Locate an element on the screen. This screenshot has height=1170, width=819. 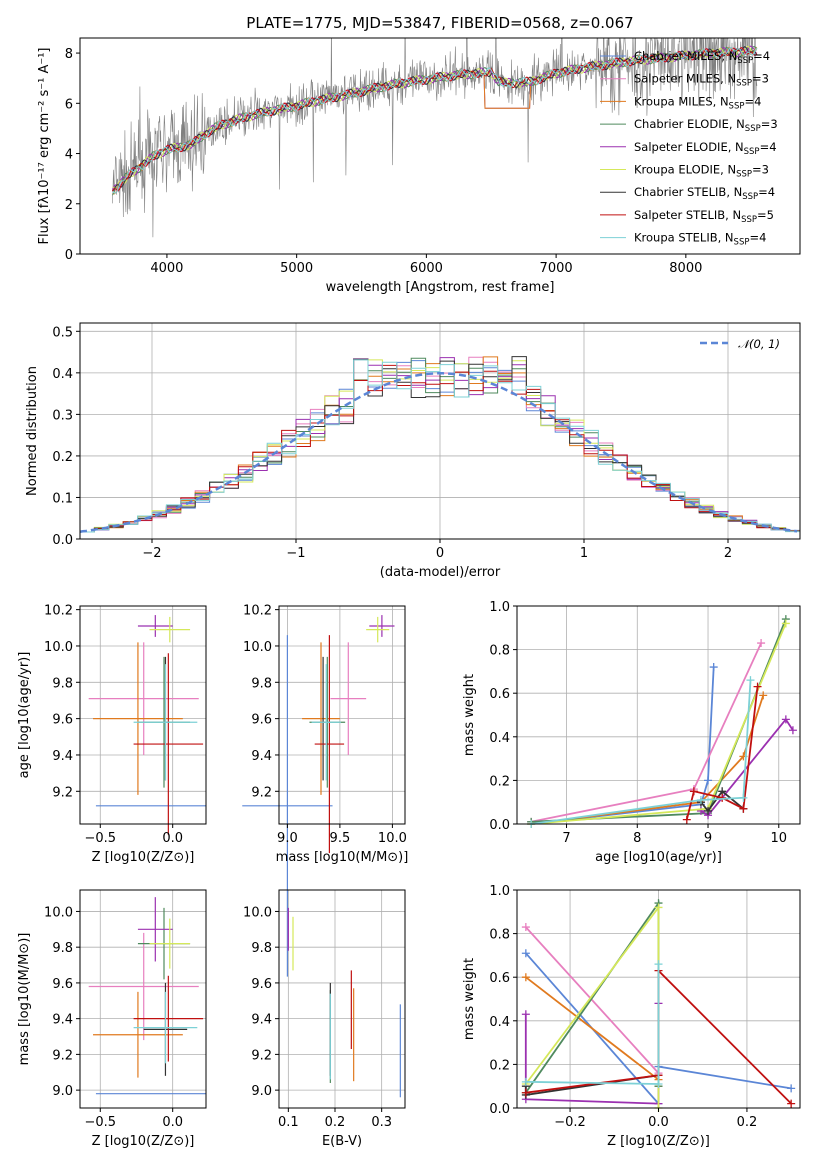
residual-hist-xlabel: (data-model)/error is located at coordinates (440, 572).